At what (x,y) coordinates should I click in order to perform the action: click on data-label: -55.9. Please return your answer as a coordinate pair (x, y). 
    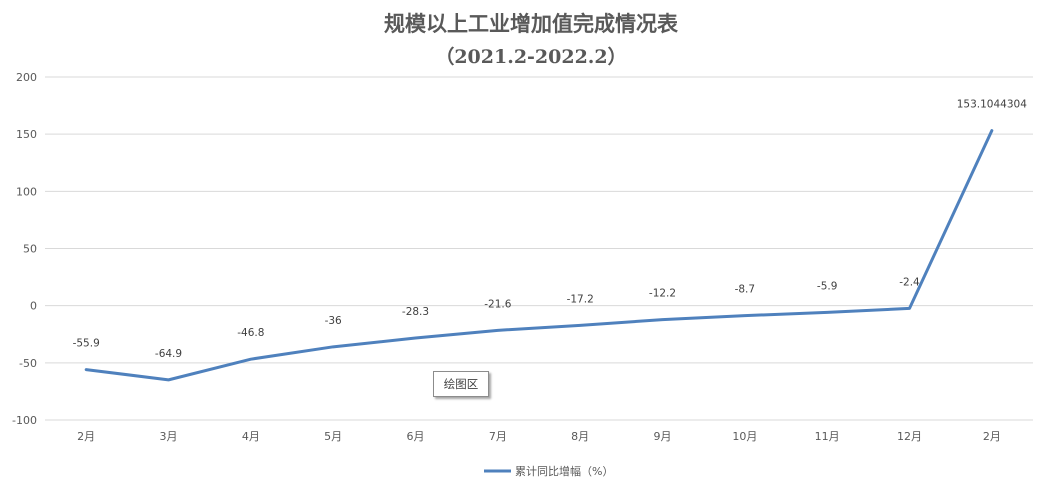
    Looking at the image, I should click on (86, 344).